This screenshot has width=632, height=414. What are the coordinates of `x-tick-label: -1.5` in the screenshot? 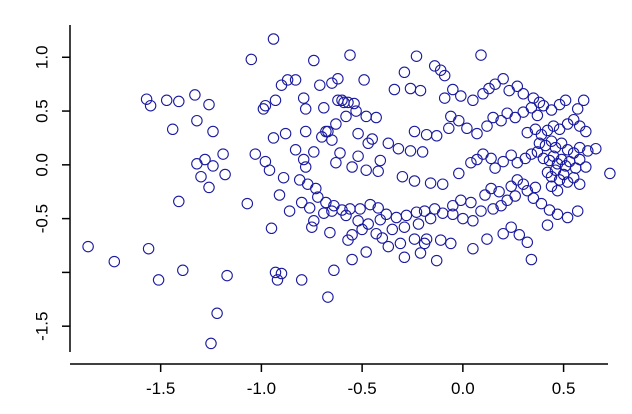 It's located at (160, 388).